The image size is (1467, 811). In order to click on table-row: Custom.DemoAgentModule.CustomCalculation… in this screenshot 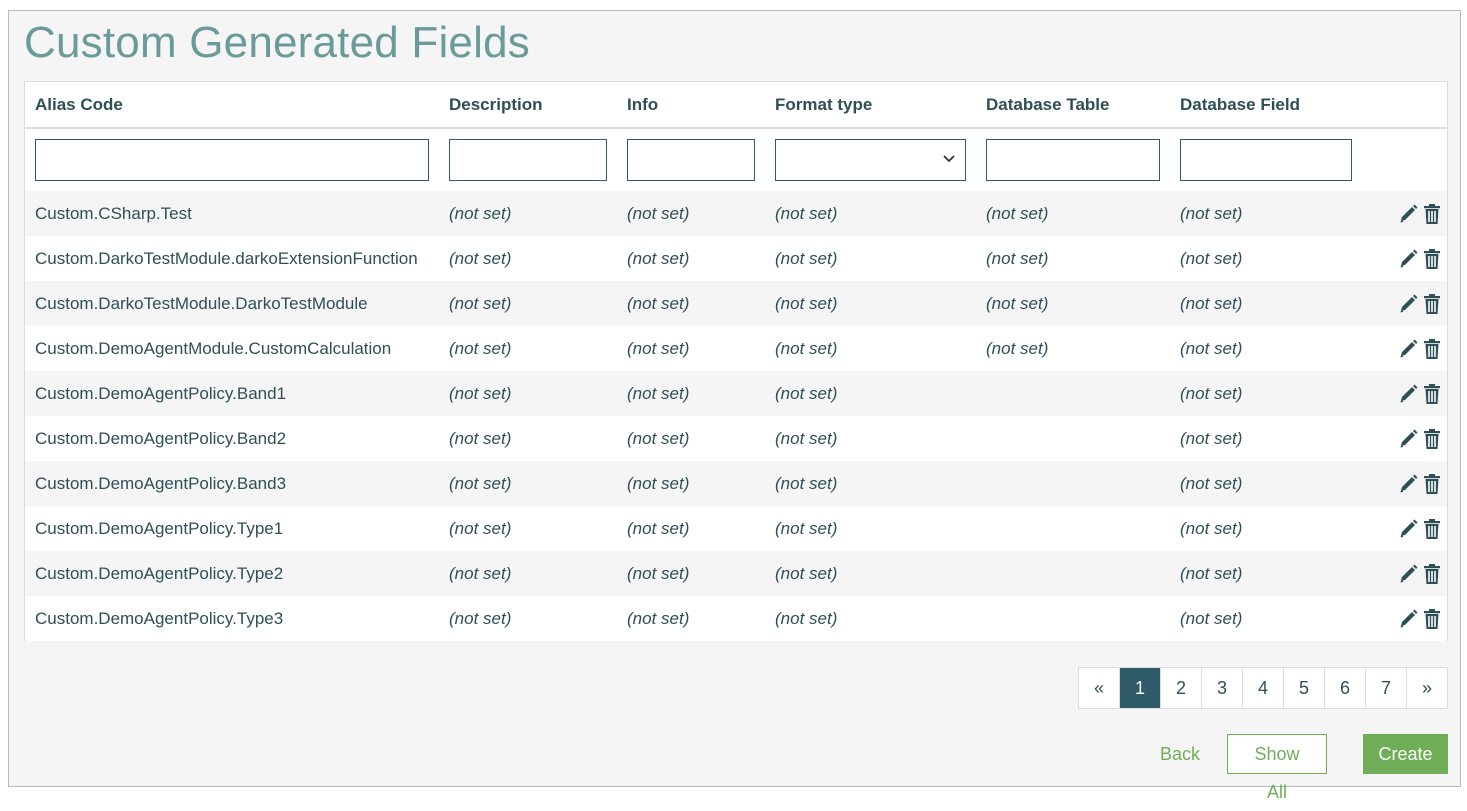, I will do `click(736, 348)`.